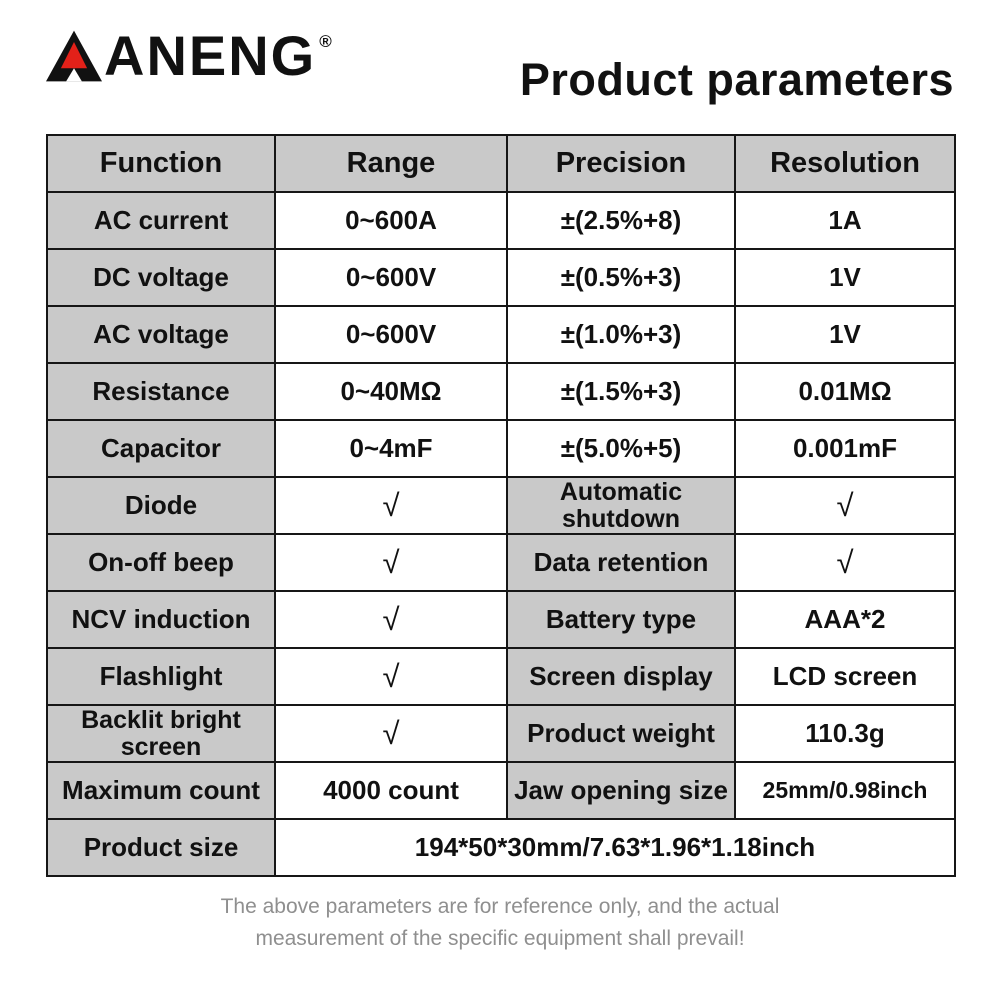  What do you see at coordinates (845, 733) in the screenshot?
I see `row-value-cell: 110.3g` at bounding box center [845, 733].